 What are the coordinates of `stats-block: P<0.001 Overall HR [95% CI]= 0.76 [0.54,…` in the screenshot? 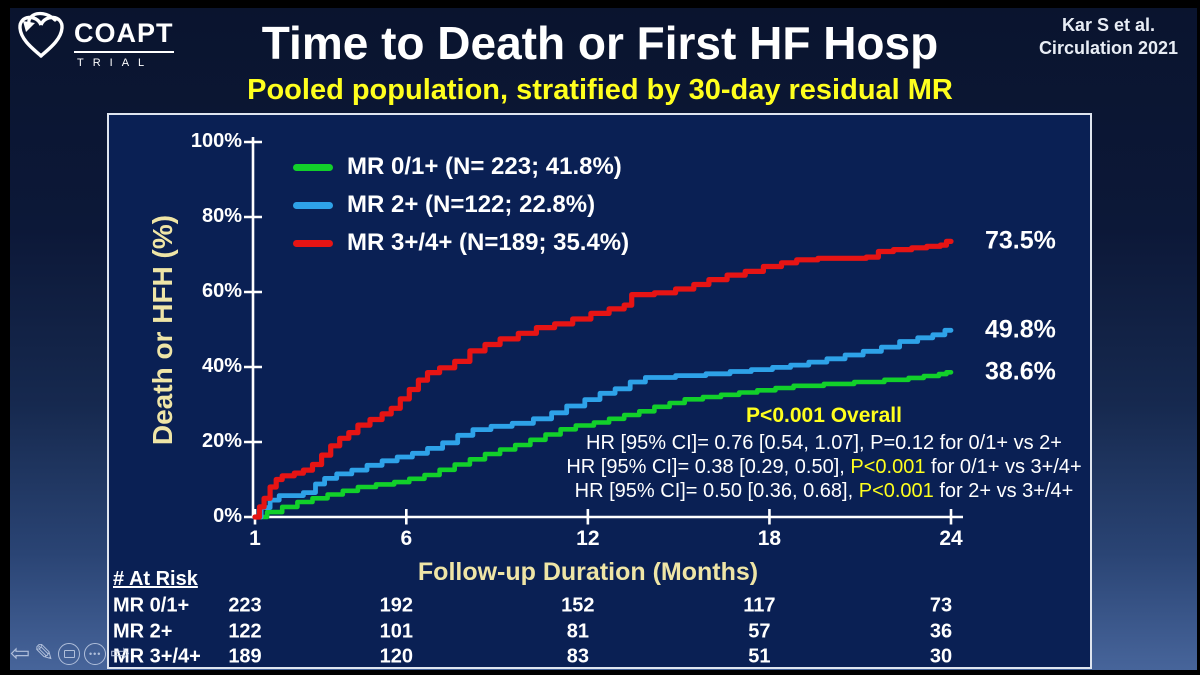 It's located at (823, 453).